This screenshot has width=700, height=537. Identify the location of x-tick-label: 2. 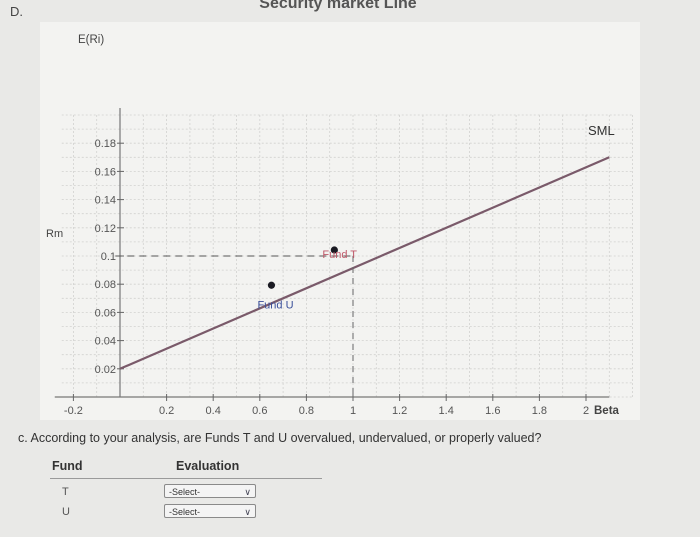
(586, 411).